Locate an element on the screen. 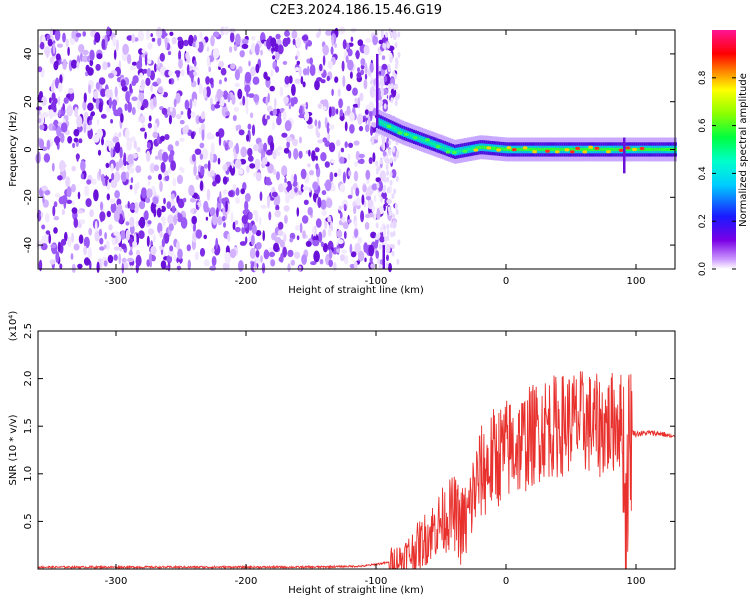 The width and height of the screenshot is (750, 600). spectrogram-y-label: Frequency (Hz) is located at coordinates (13, 149).